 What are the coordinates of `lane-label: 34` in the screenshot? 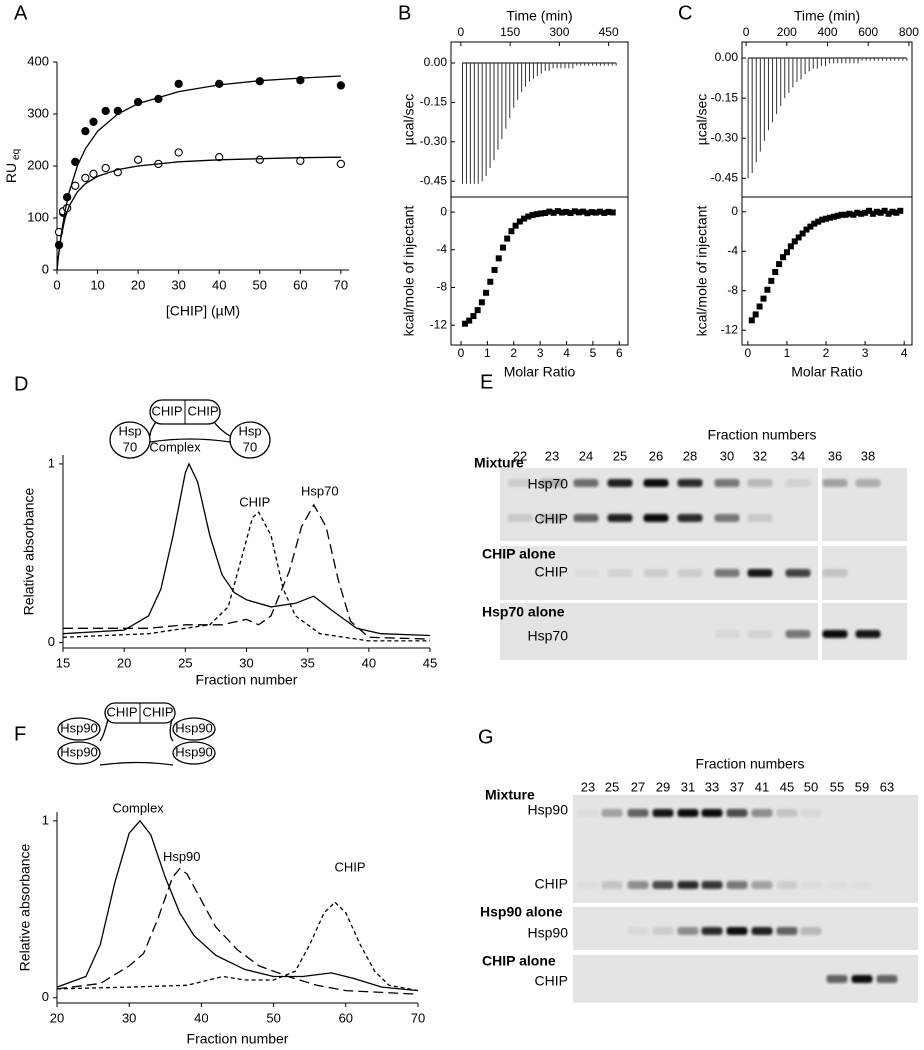 It's located at (798, 455).